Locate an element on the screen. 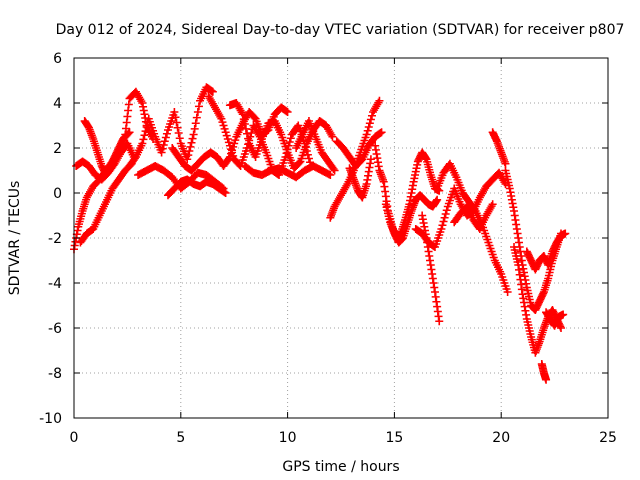 The image size is (640, 480). series-s4 is located at coordinates (107, 148).